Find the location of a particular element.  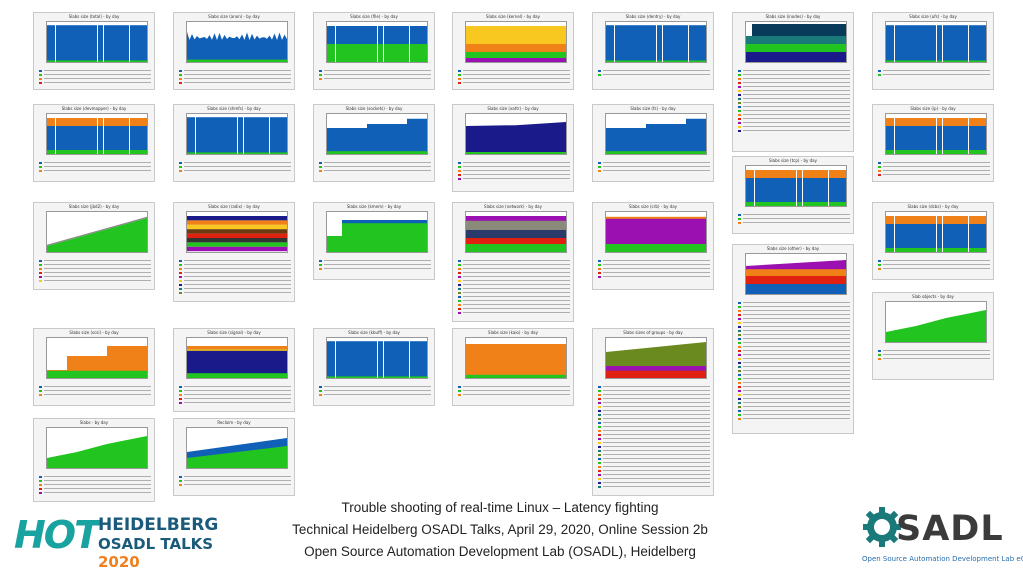

graph-panel-slabs-kernel: Slabs size (kernel) - by day is located at coordinates (513, 51).